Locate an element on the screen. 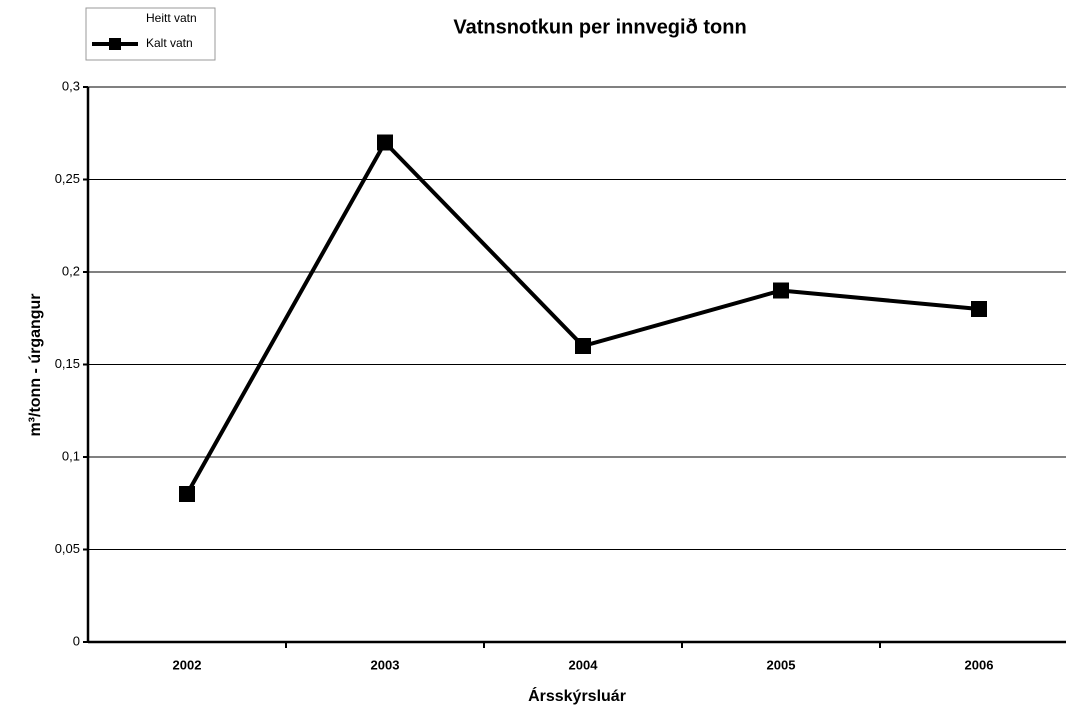 Image resolution: width=1066 pixels, height=708 pixels. y-axis-label: m³/tonn - úrgangur is located at coordinates (35, 364).